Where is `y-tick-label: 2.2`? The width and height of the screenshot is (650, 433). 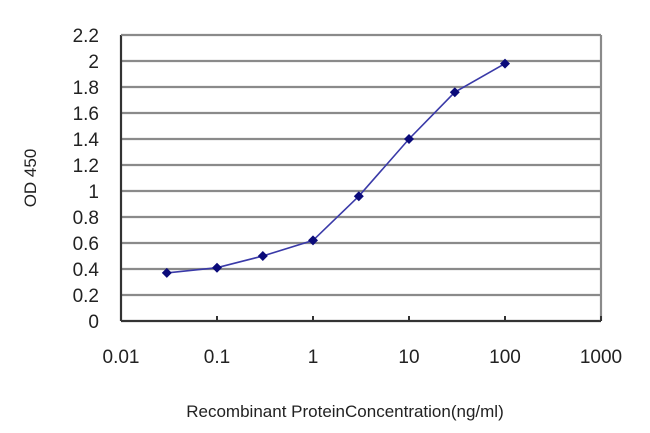
y-tick-label: 2.2 is located at coordinates (86, 36).